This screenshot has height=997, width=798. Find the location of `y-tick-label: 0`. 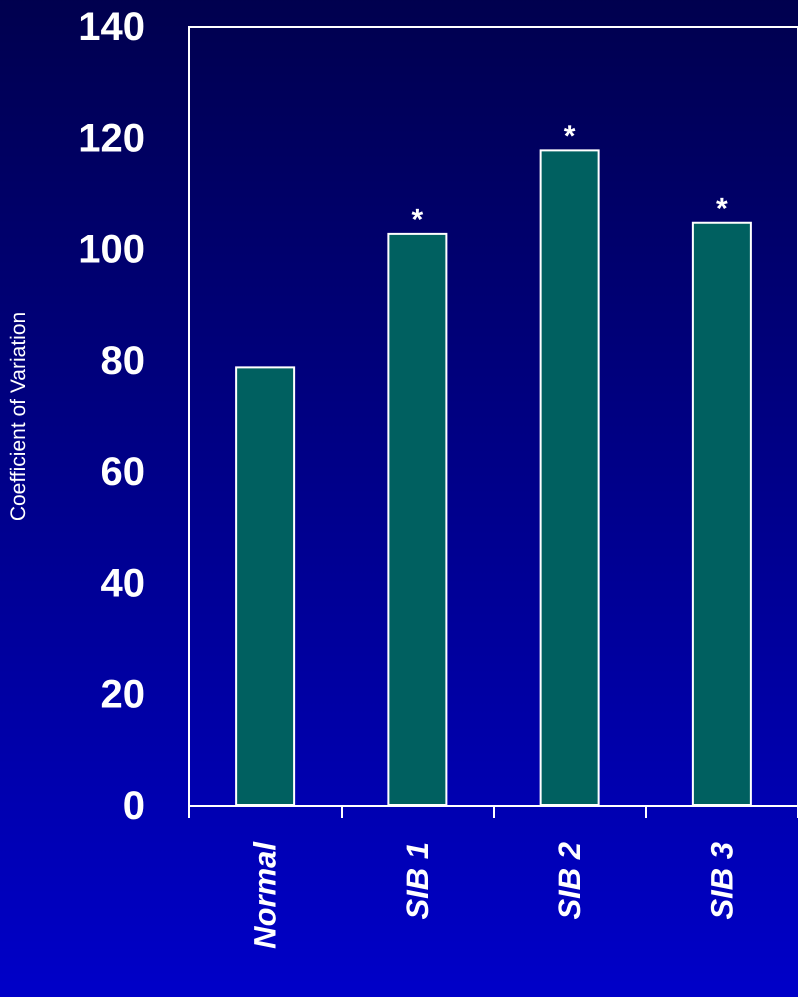

y-tick-label: 0 is located at coordinates (133, 806).